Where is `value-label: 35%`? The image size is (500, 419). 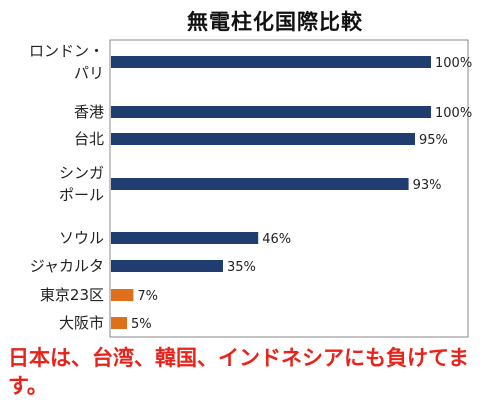 value-label: 35% is located at coordinates (241, 267).